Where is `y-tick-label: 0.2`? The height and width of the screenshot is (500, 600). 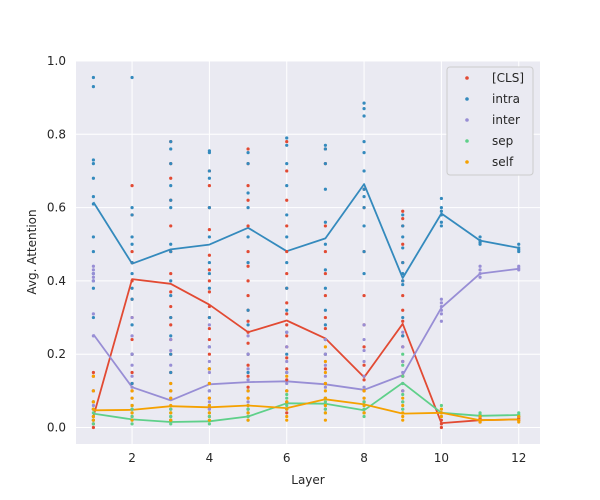
y-tick-label: 0.2 is located at coordinates (56, 354).